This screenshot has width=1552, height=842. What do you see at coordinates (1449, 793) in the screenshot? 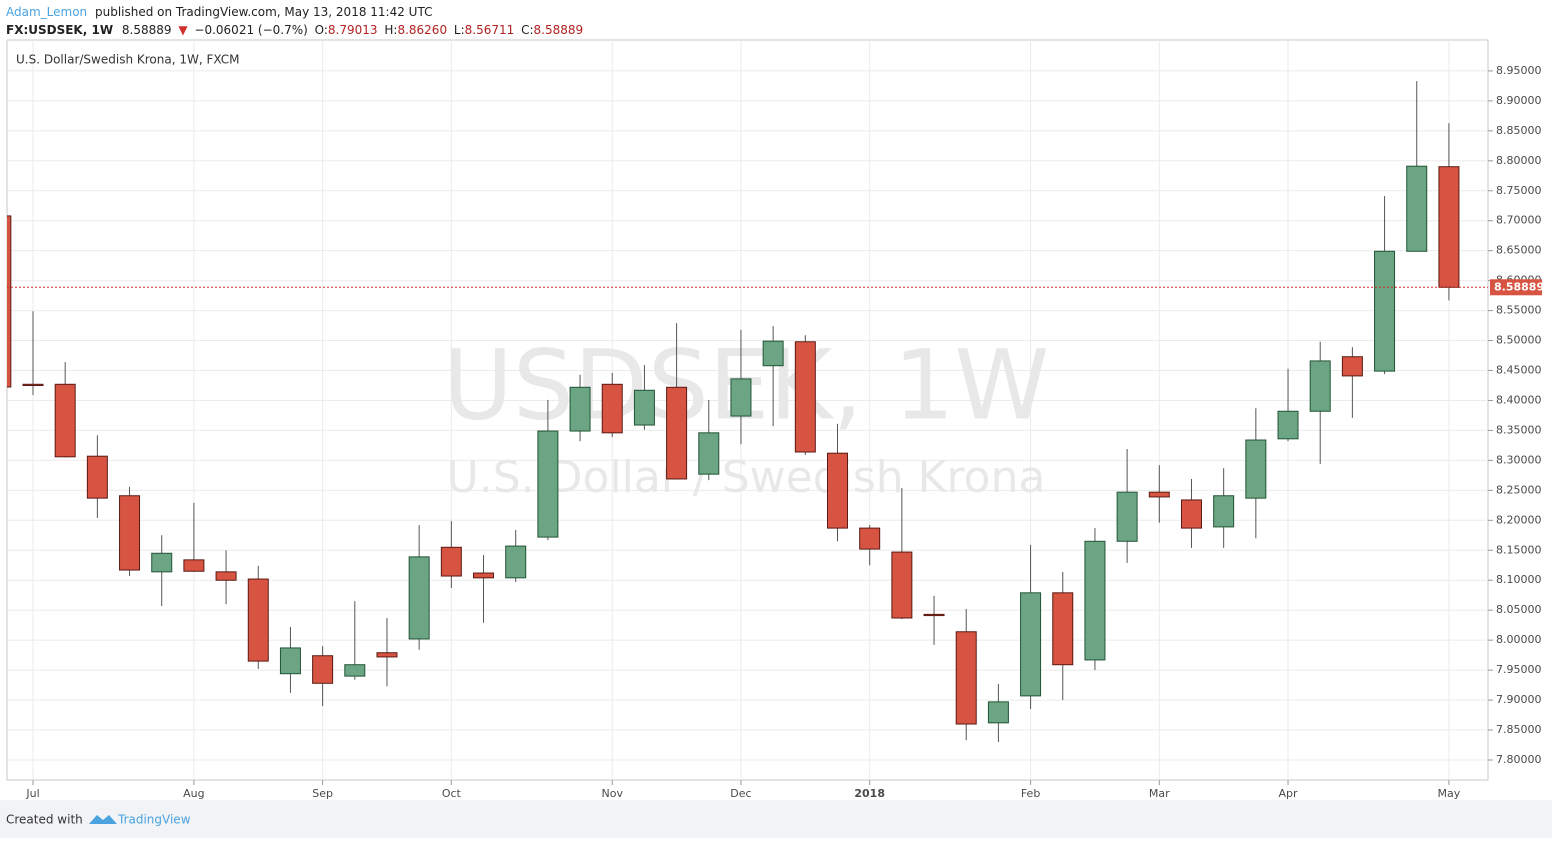
I see `x-tick-label: May` at bounding box center [1449, 793].